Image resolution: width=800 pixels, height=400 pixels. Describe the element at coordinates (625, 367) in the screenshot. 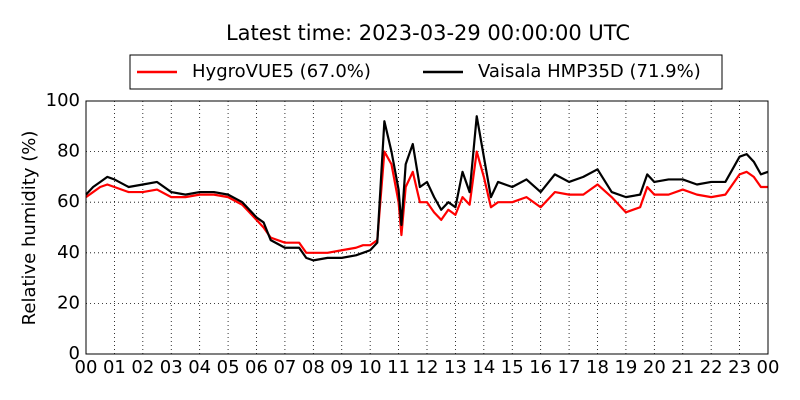

I see `x-tick-label: 19` at that location.